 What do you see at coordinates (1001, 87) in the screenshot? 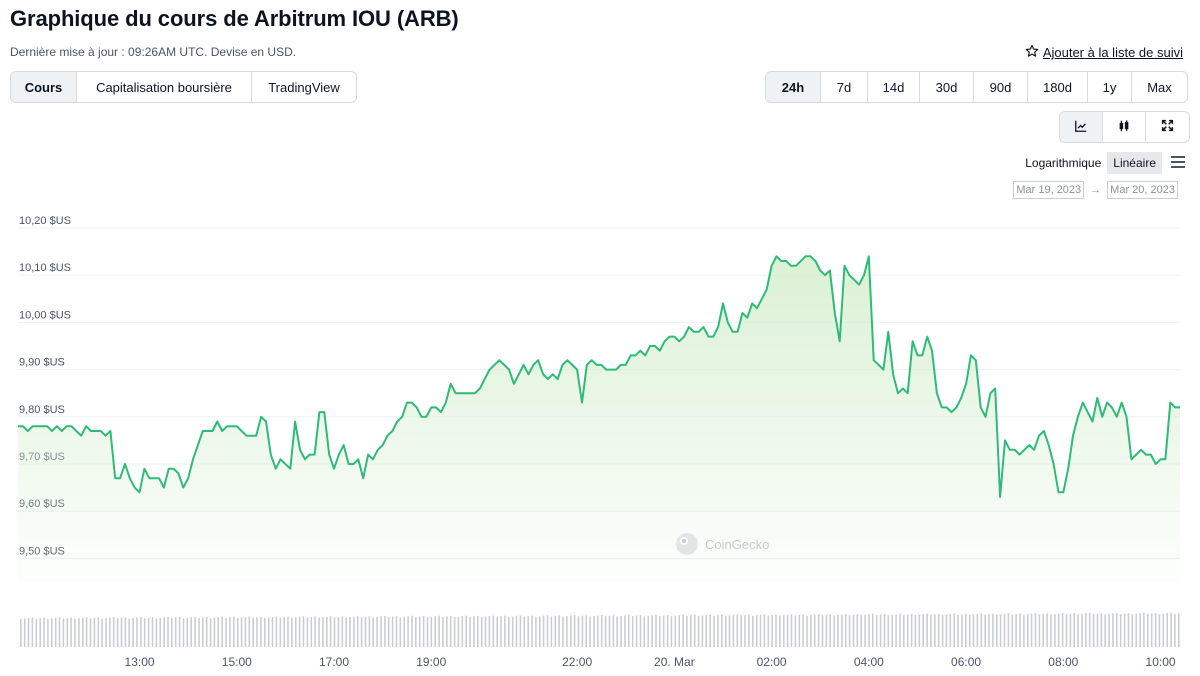
I see `range-90d: 90d` at bounding box center [1001, 87].